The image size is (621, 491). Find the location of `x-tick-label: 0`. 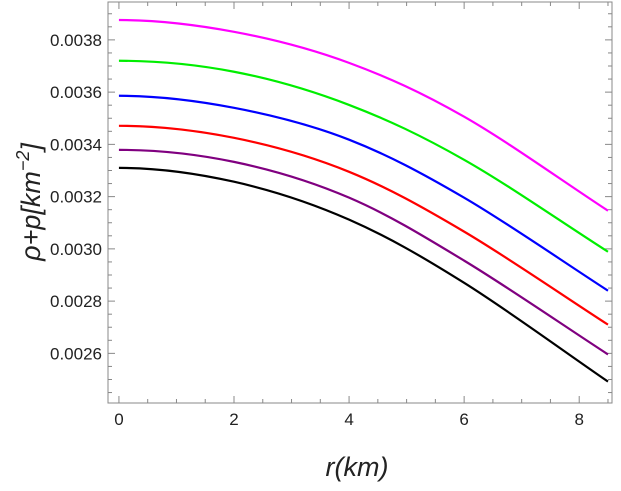

x-tick-label: 0 is located at coordinates (118, 419).